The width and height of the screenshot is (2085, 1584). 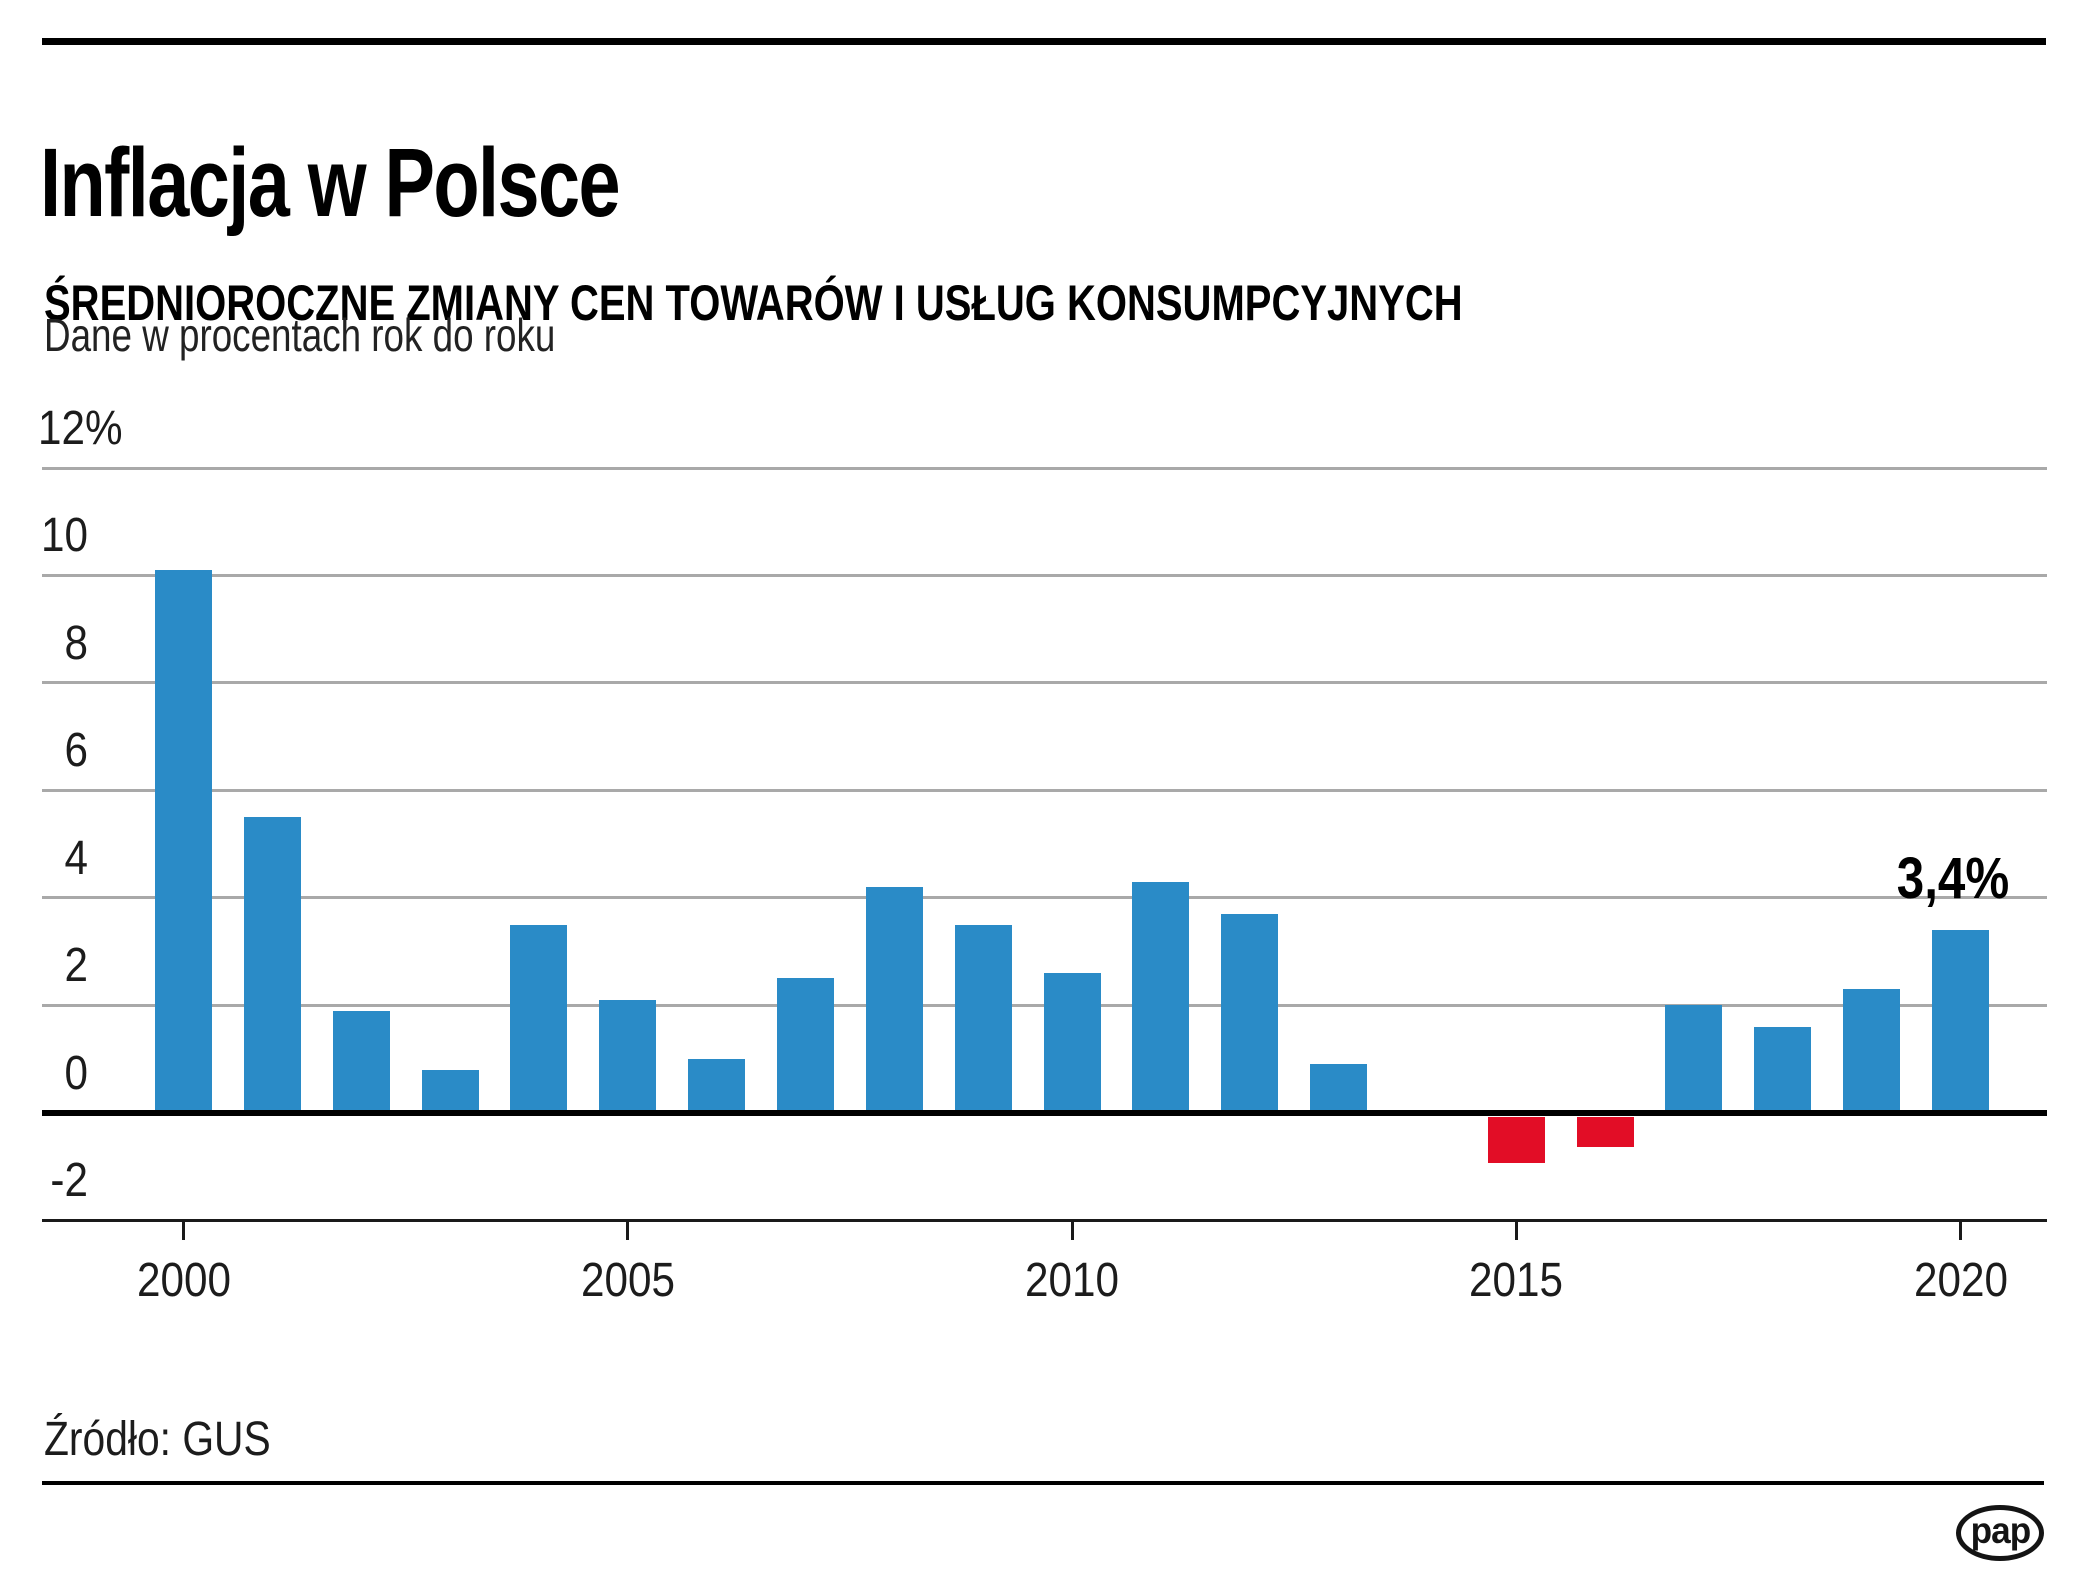 What do you see at coordinates (330, 182) in the screenshot?
I see `page-title: Inflacja w Polsce` at bounding box center [330, 182].